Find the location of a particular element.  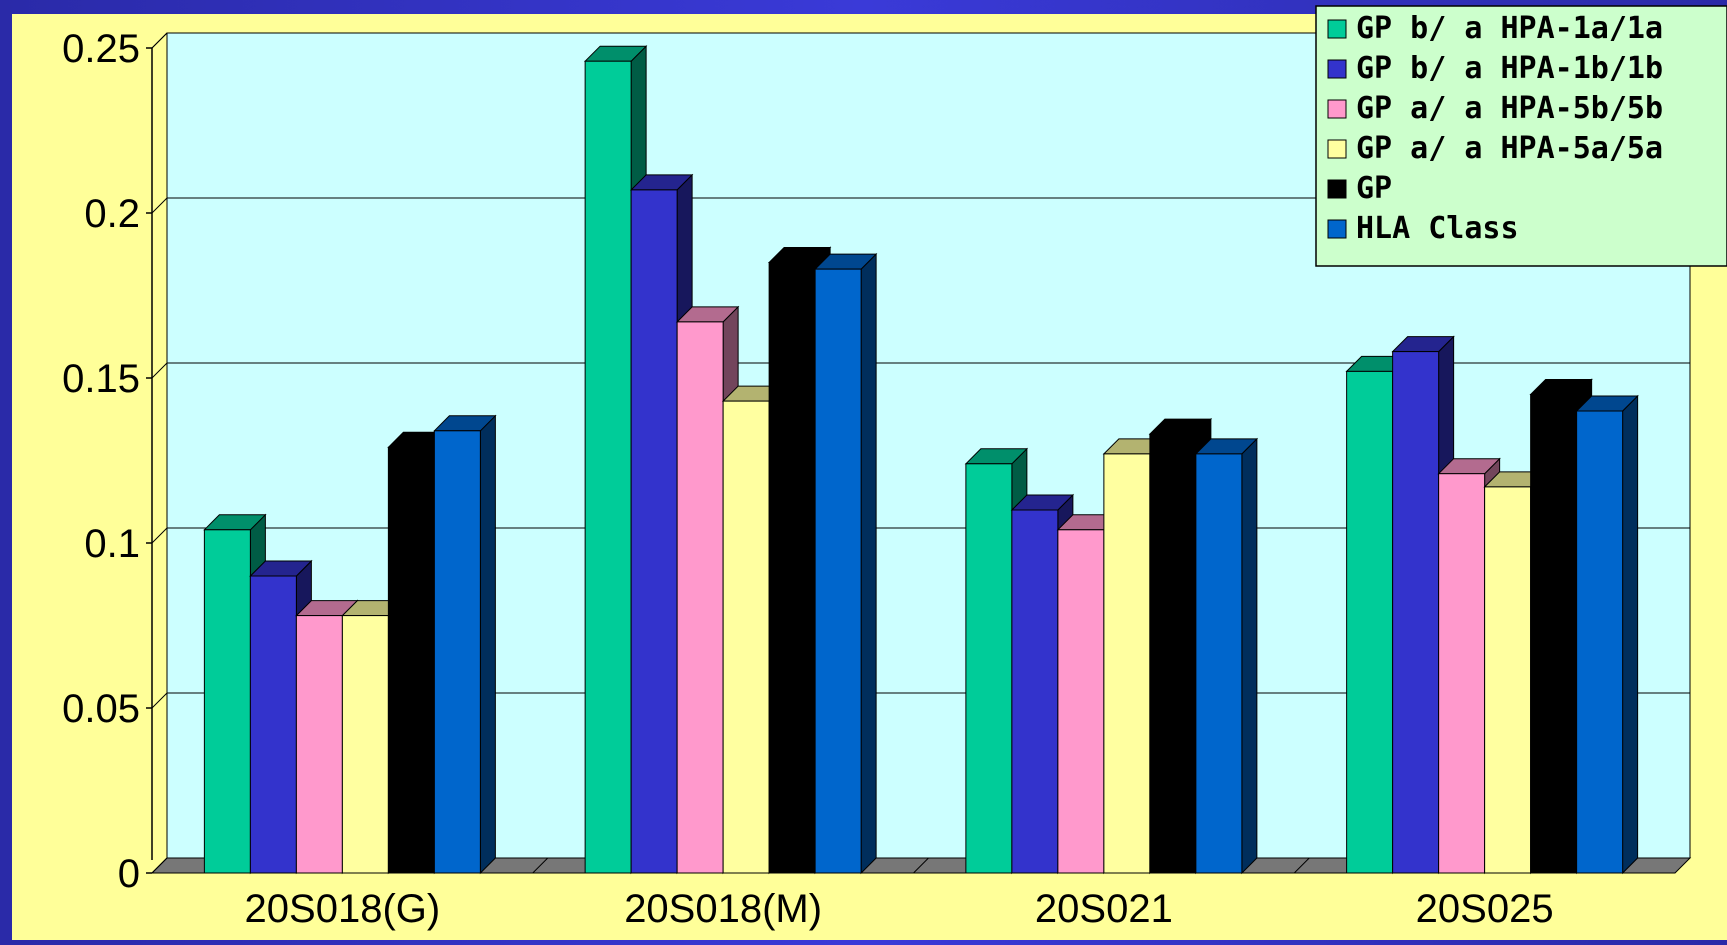

legend-box is located at coordinates (1521, 136).